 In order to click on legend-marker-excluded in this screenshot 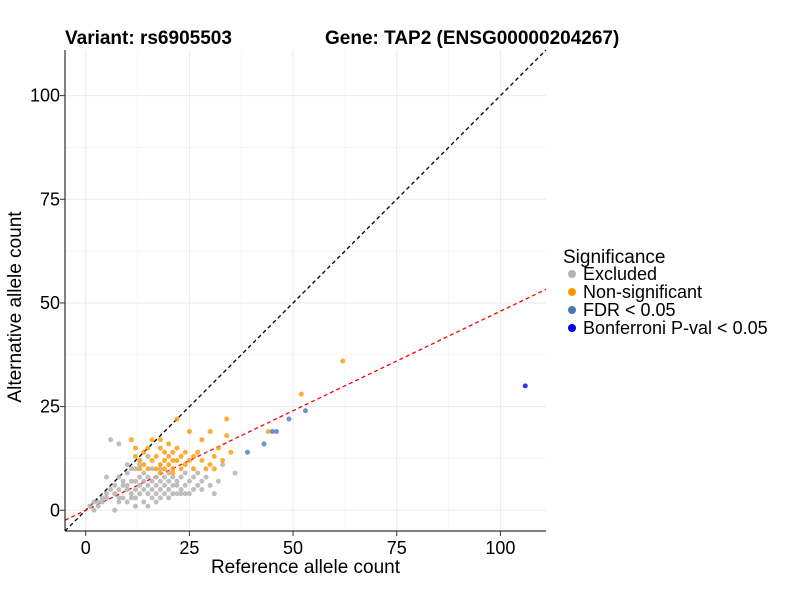, I will do `click(572, 274)`.